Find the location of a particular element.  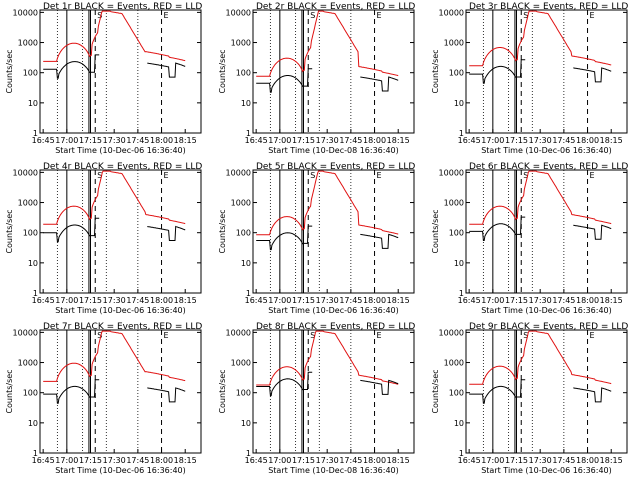

panel-title: Det 9r BLACK = Events, RED = LLD is located at coordinates (548, 327).